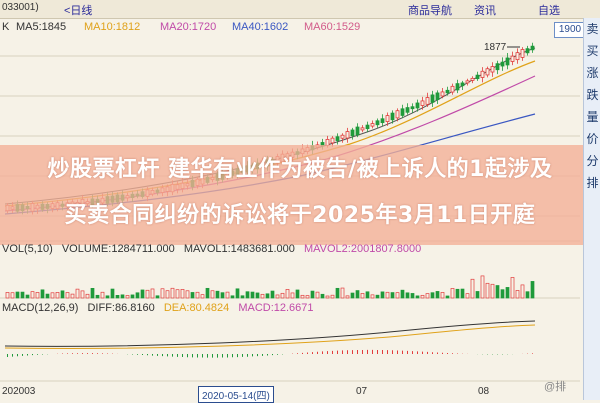  What do you see at coordinates (549, 11) in the screenshot?
I see `tab-watchlist: 自选` at bounding box center [549, 11].